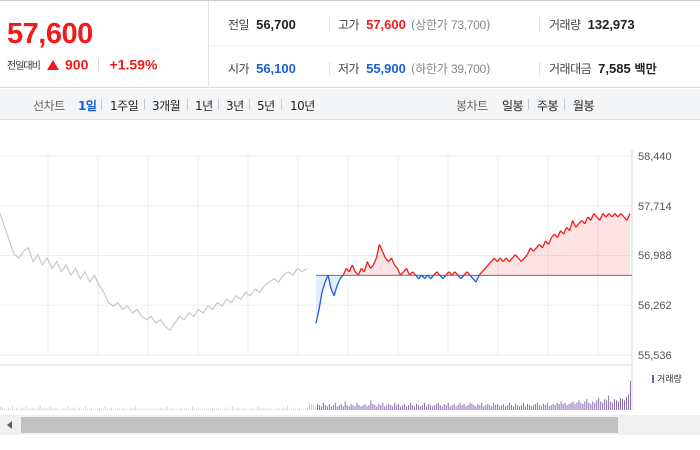 Image resolution: width=700 pixels, height=450 pixels. What do you see at coordinates (653, 379) in the screenshot?
I see `volume-legend-swatch` at bounding box center [653, 379].